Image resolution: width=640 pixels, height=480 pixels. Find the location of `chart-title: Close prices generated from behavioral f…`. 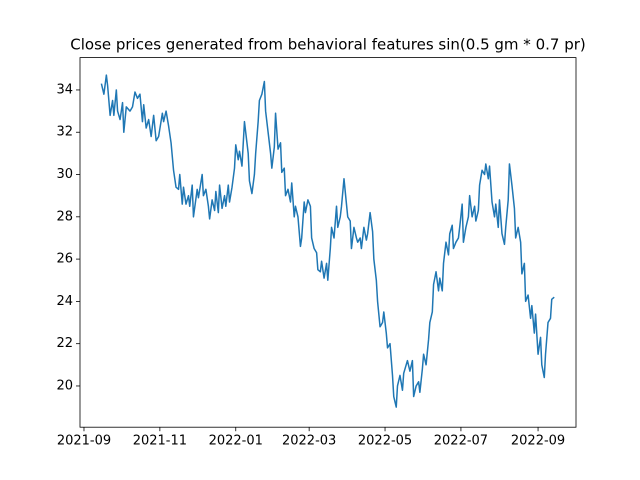

chart-title: Close prices generated from behavioral f… is located at coordinates (327, 45).